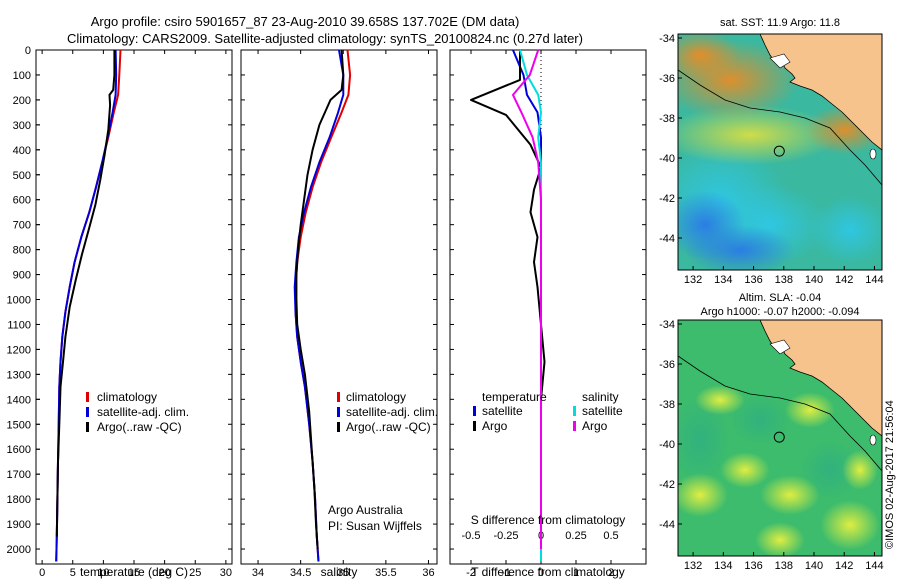 The height and width of the screenshot is (580, 900). What do you see at coordinates (784, 280) in the screenshot?
I see `lon-tick-label: 138` at bounding box center [784, 280].